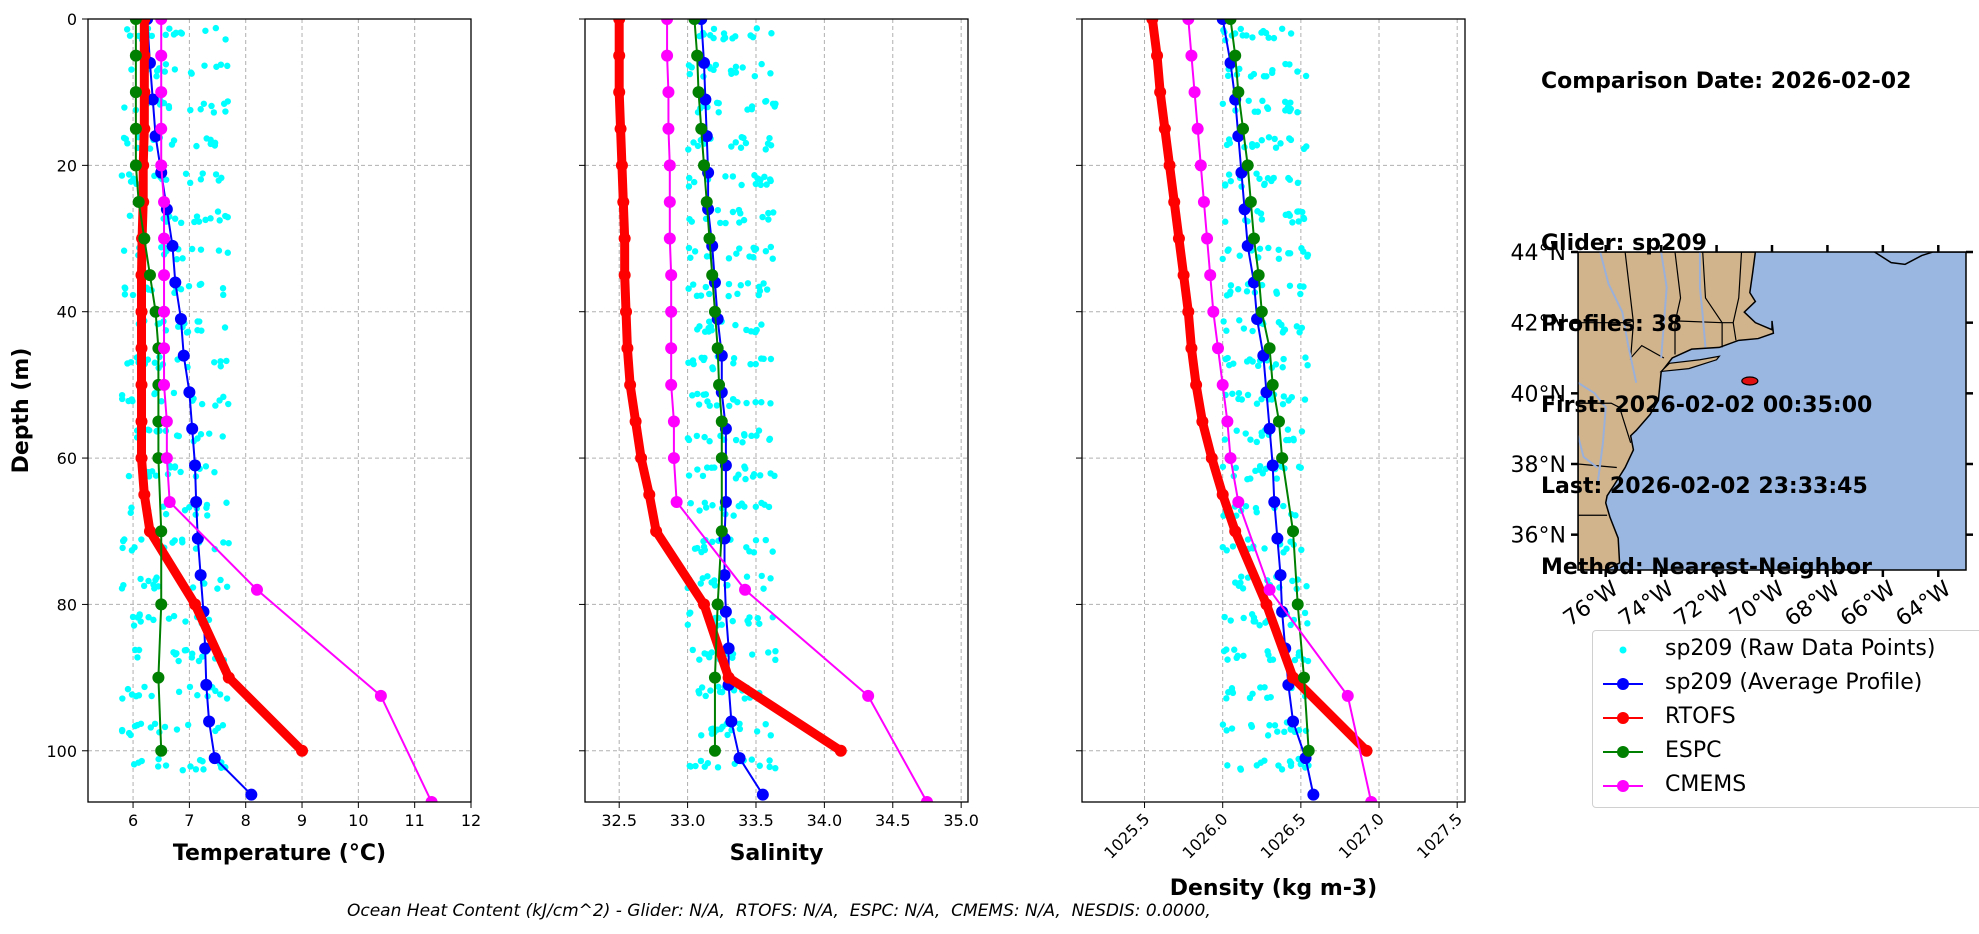 The image size is (1979, 934). Describe the element at coordinates (619, 820) in the screenshot. I see `x-tick-label: 32.5` at that location.